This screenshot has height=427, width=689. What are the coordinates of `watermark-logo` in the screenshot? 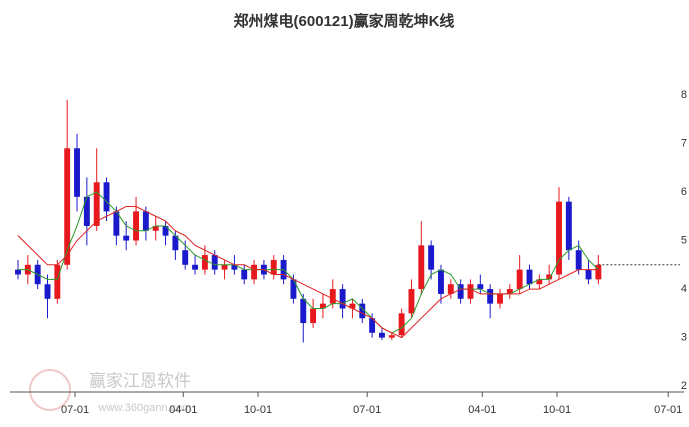 It's located at (50, 390).